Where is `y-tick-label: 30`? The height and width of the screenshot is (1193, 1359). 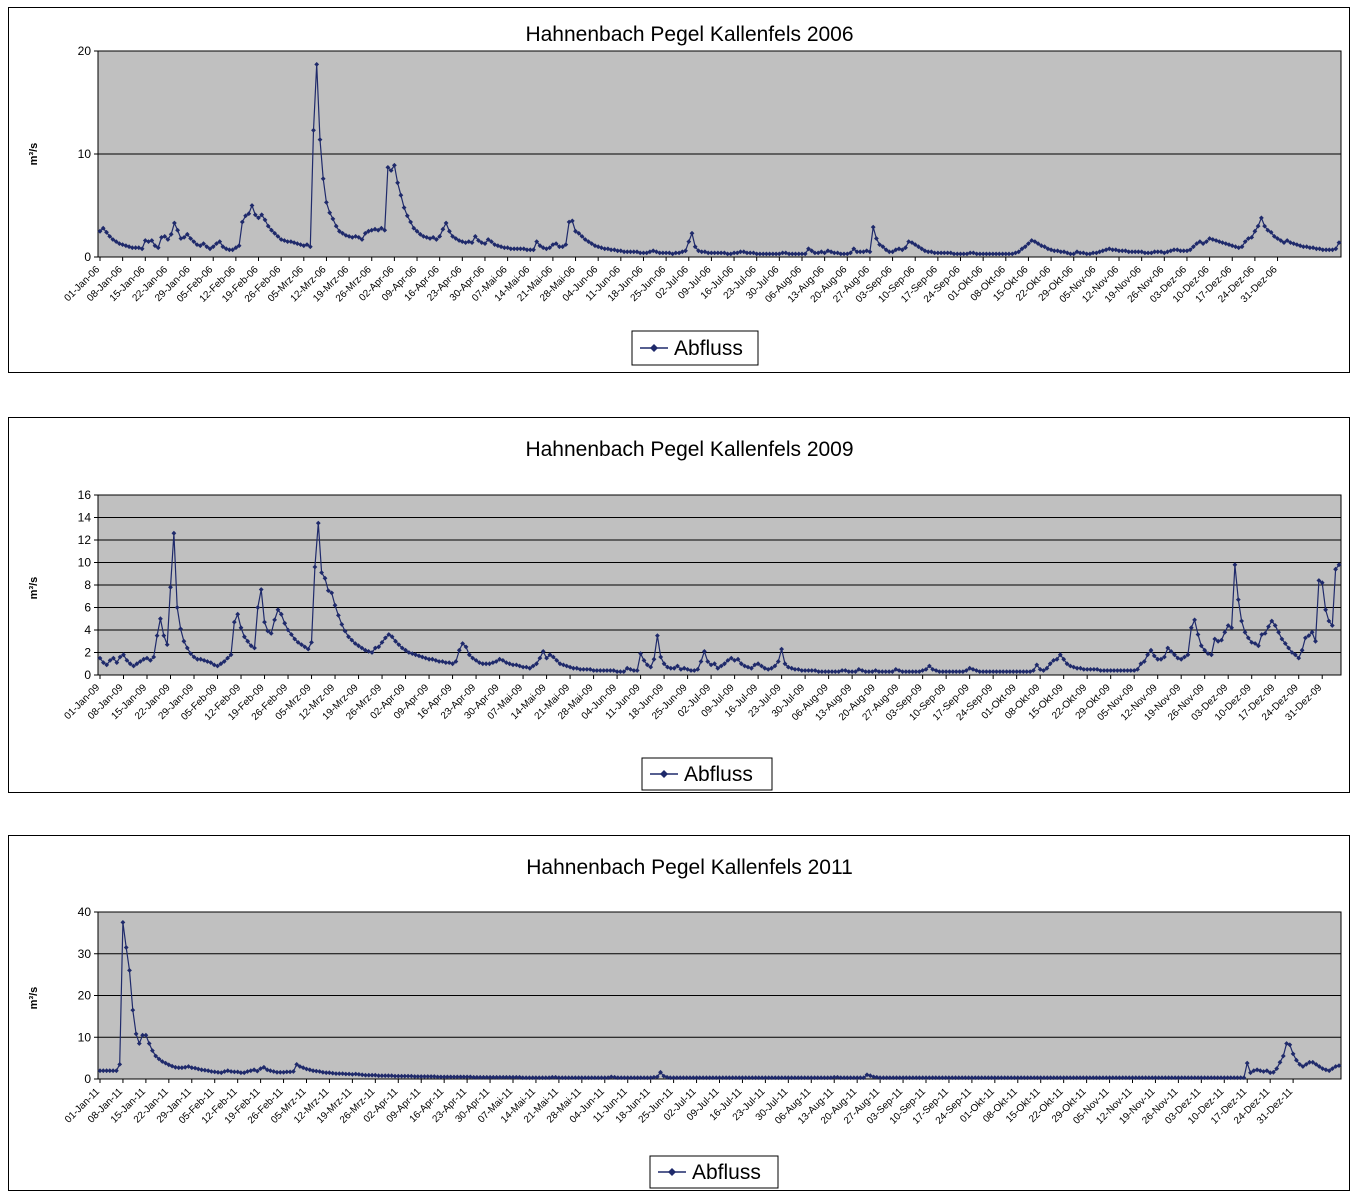 y-tick-label: 30 is located at coordinates (85, 954).